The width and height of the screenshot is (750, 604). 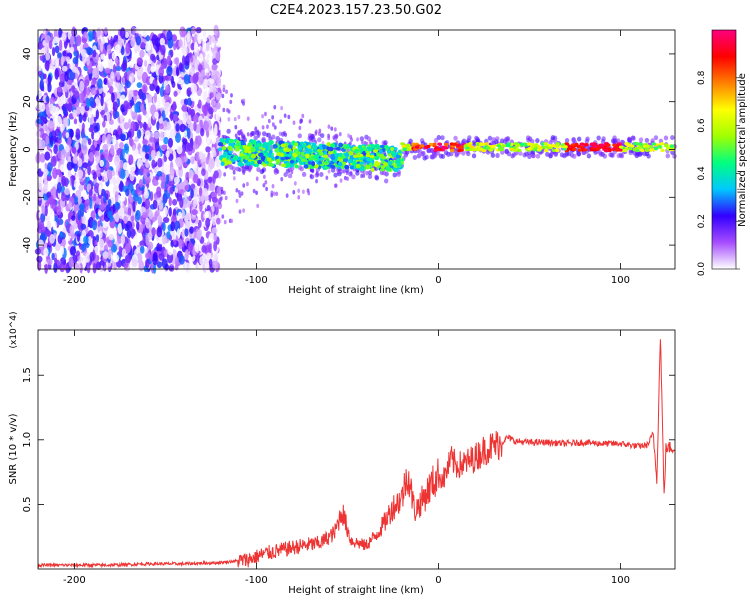 I want to click on colorbar-tick-label: 0.2, so click(x=702, y=221).